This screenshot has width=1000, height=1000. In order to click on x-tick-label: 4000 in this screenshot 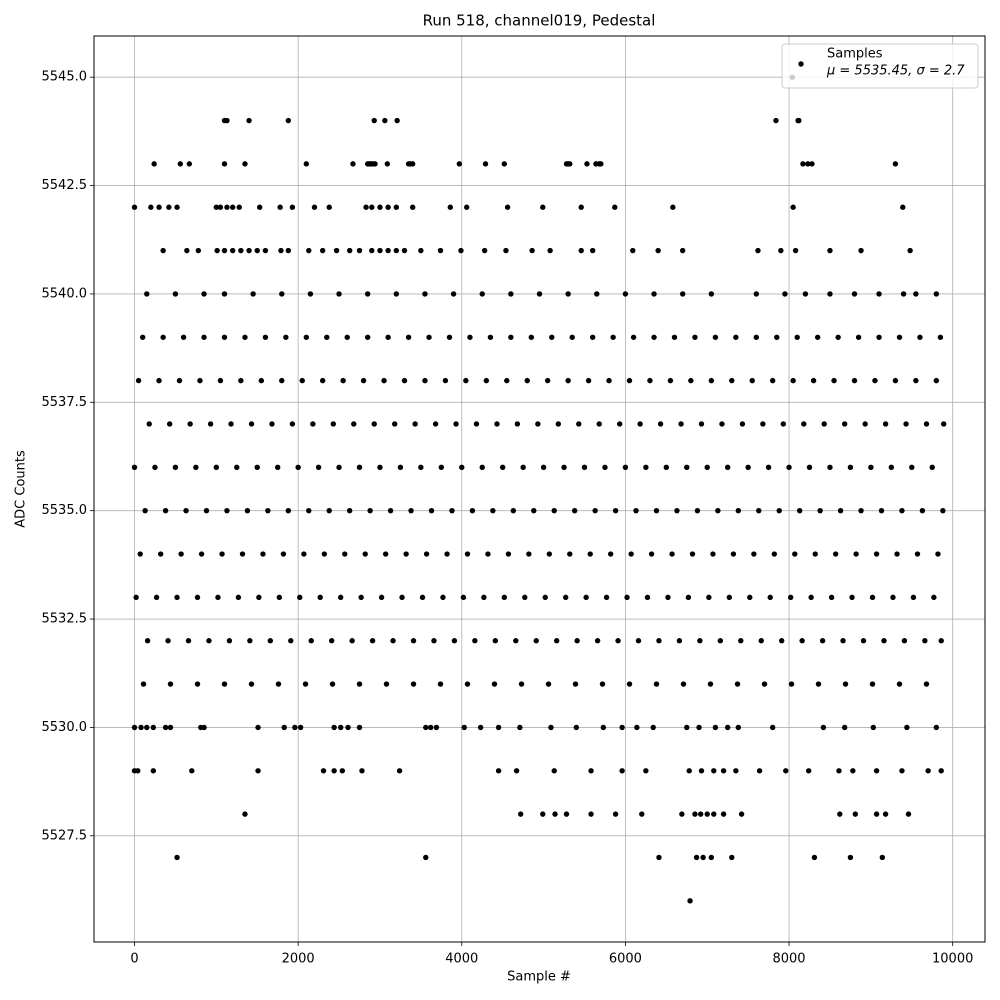, I will do `click(461, 959)`.